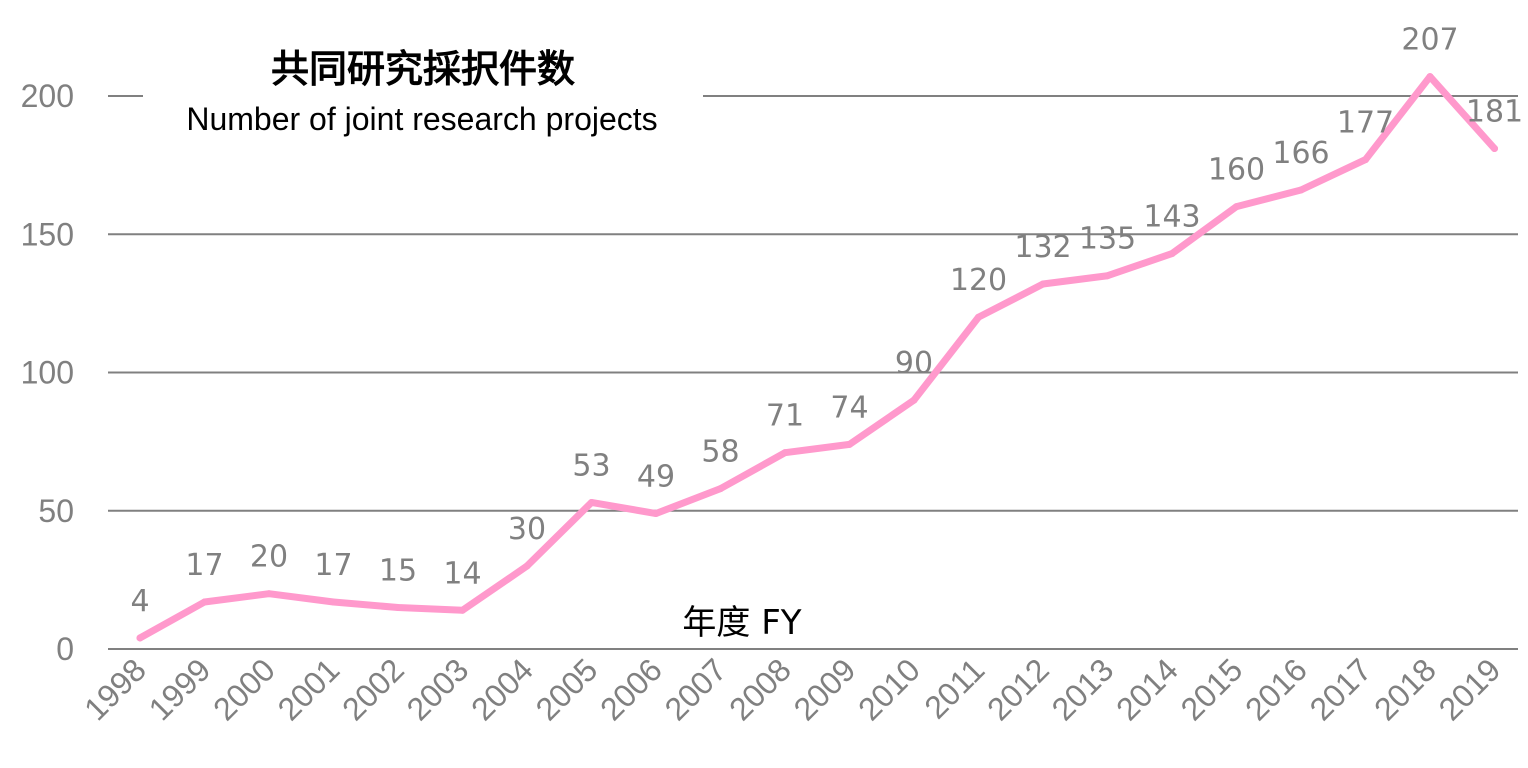 Image resolution: width=1528 pixels, height=768 pixels. Describe the element at coordinates (398, 571) in the screenshot. I see `data-label: 15` at that location.